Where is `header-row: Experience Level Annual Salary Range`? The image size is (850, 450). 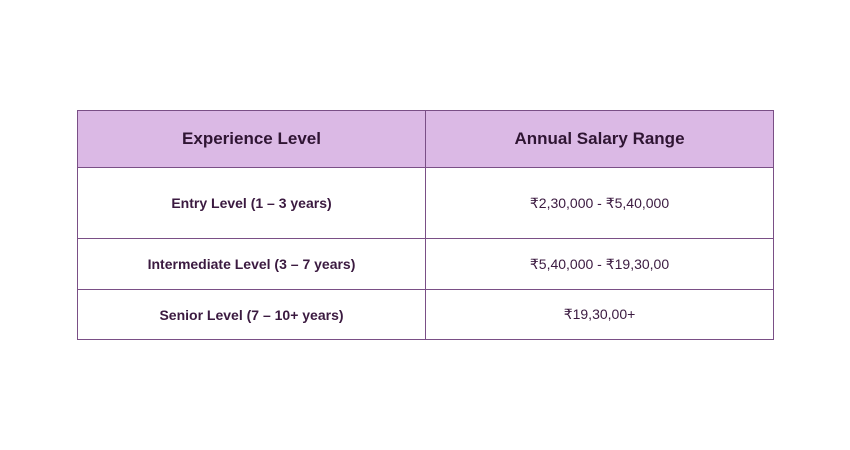 header-row: Experience Level Annual Salary Range is located at coordinates (425, 139).